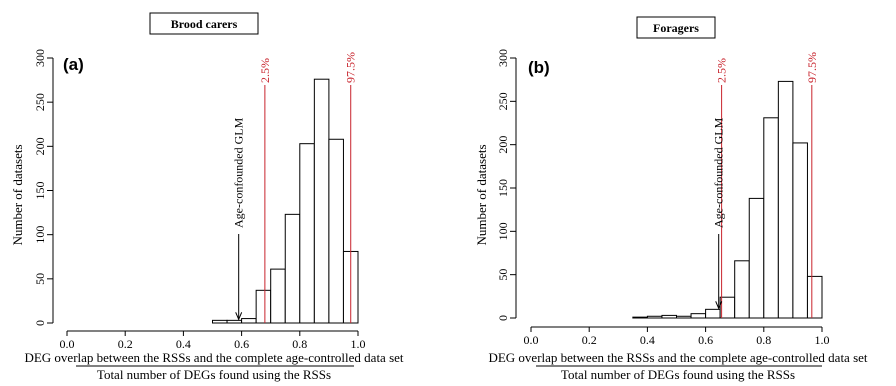 This screenshot has width=896, height=386. I want to click on panel-label: (a), so click(73, 64).